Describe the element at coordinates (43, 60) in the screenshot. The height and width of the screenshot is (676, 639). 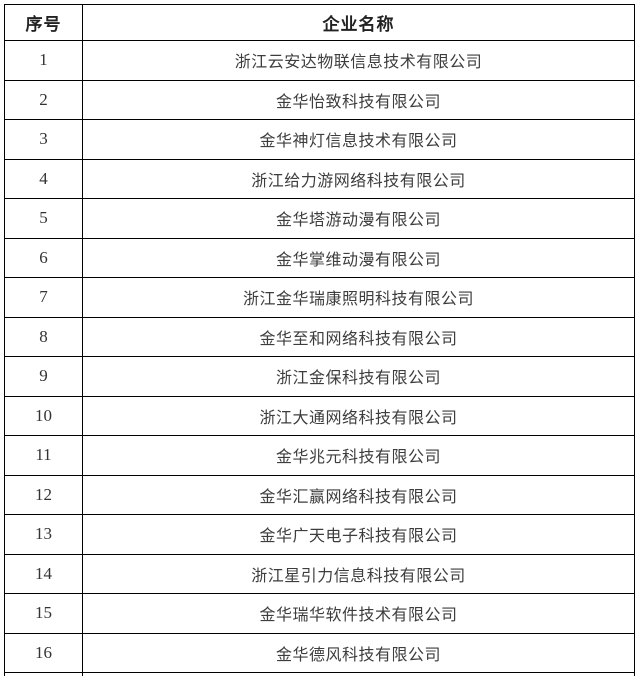
I see `serial-cell: 1` at that location.